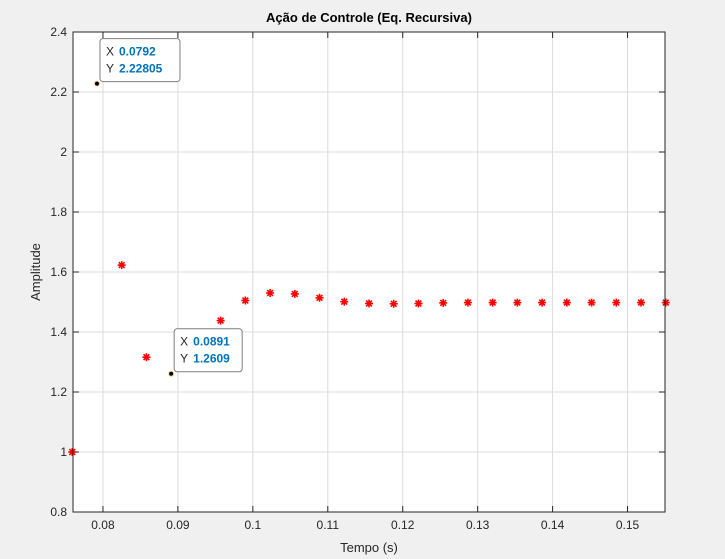 The height and width of the screenshot is (559, 725). I want to click on datatip-y-value: 1.2609, so click(211, 359).